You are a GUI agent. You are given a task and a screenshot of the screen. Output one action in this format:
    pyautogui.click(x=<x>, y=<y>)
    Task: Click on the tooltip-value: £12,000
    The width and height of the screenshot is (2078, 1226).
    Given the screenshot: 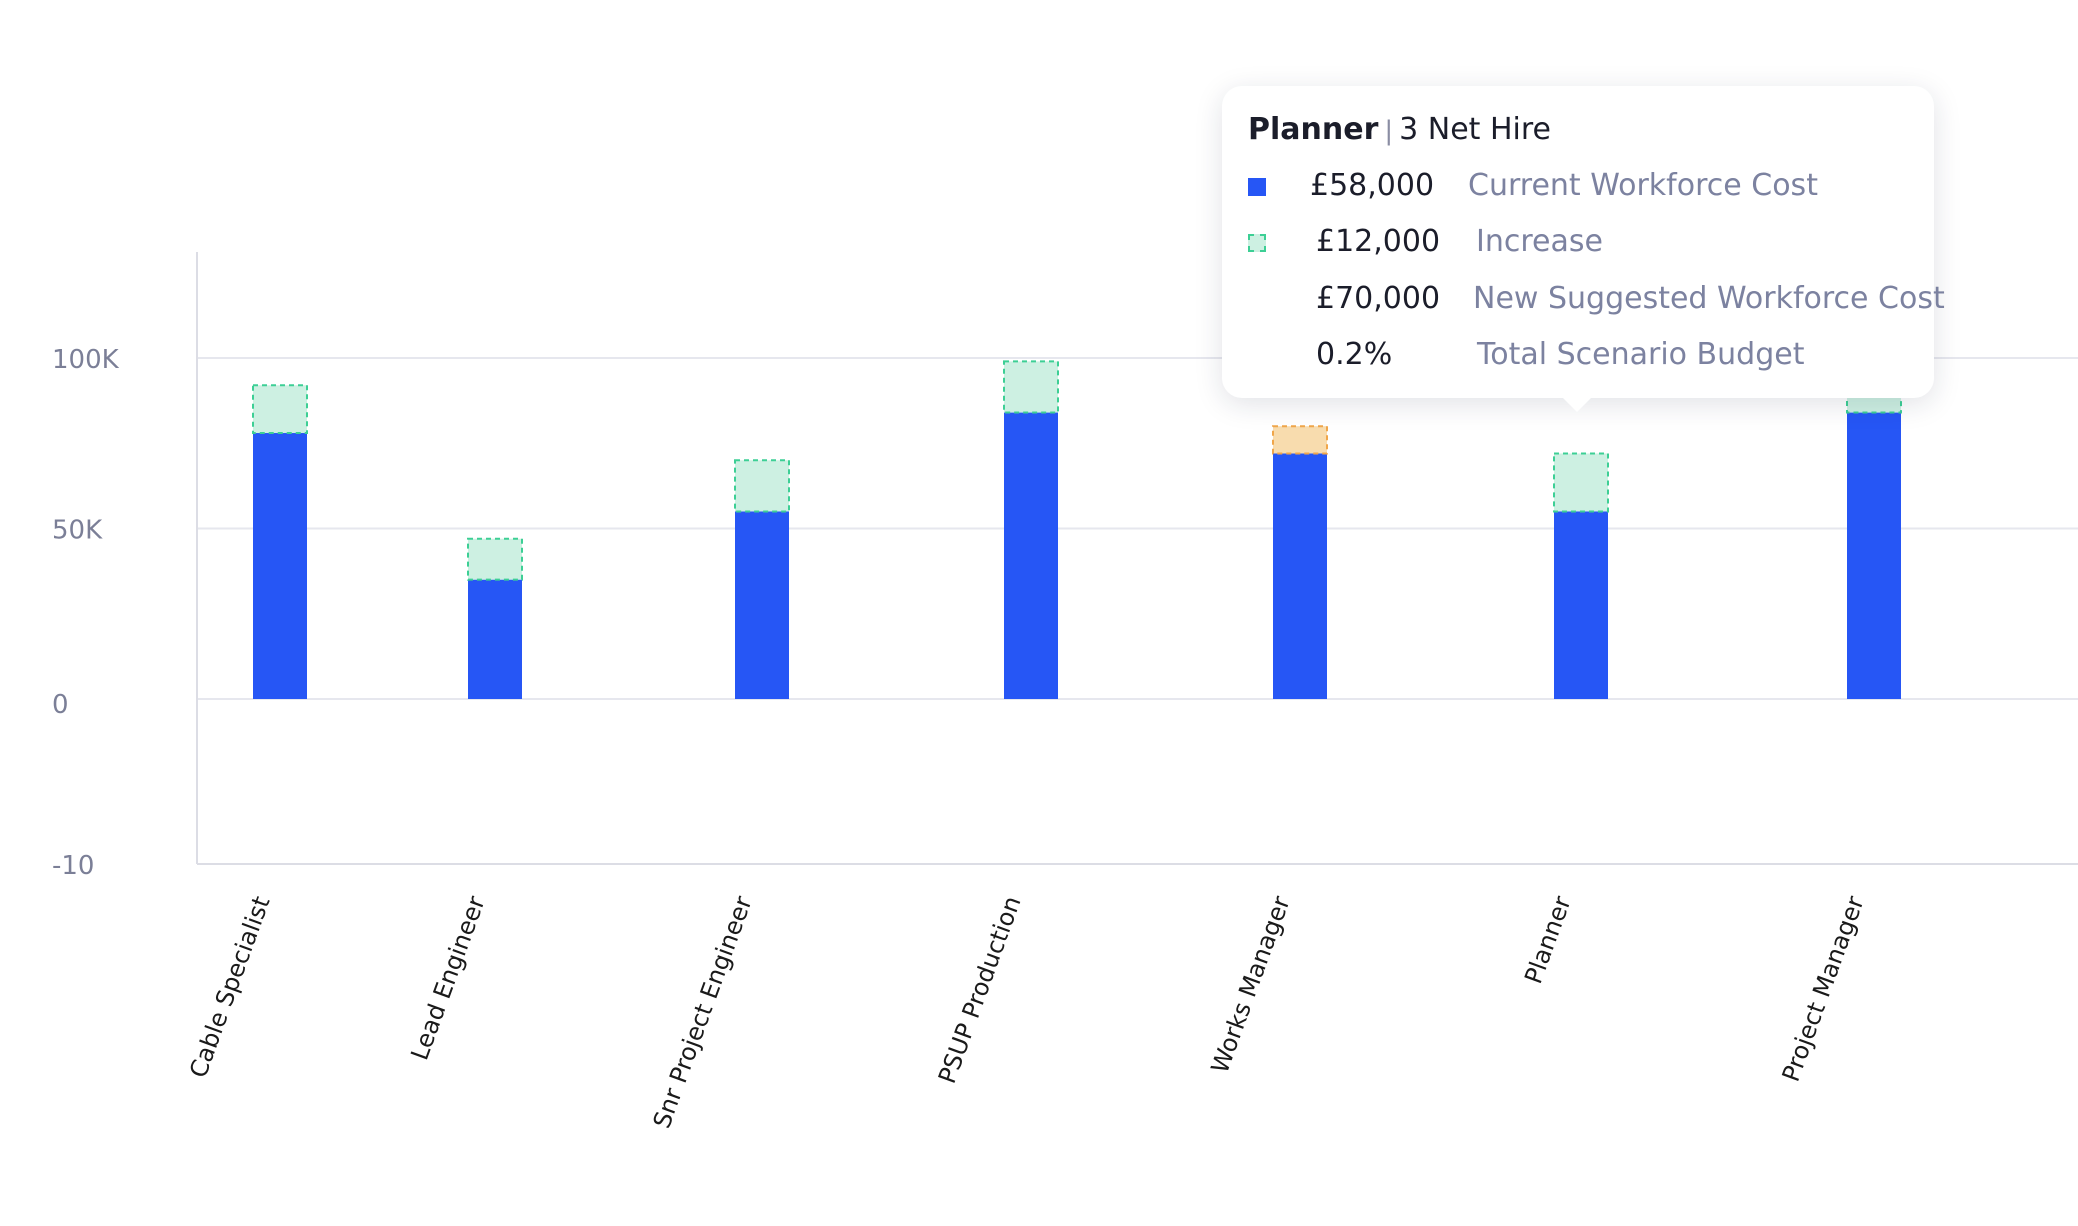 What is the action you would take?
    pyautogui.click(x=1378, y=241)
    